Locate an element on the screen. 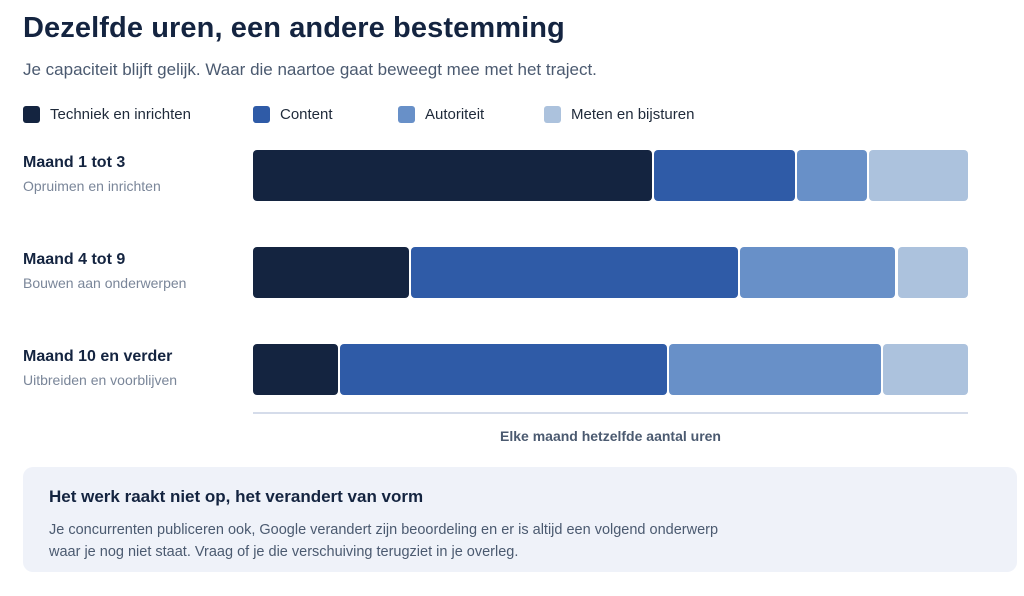  bar-row-maand-10-verder is located at coordinates (610, 369).